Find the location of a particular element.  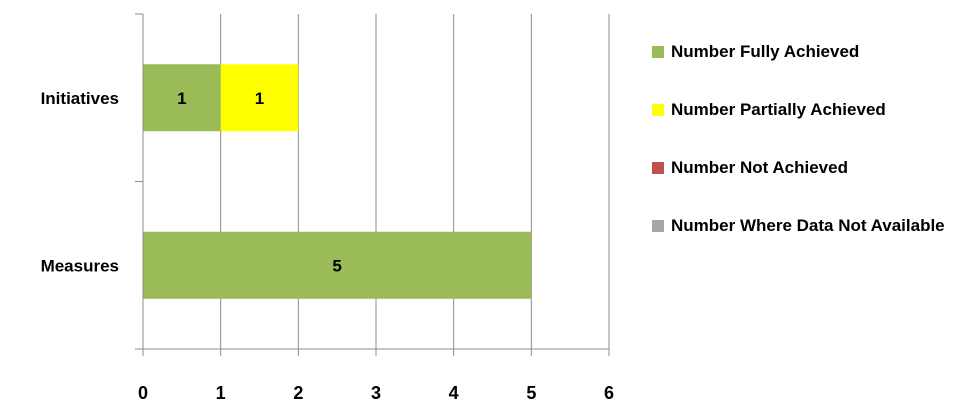

category-label: Measures is located at coordinates (80, 265).